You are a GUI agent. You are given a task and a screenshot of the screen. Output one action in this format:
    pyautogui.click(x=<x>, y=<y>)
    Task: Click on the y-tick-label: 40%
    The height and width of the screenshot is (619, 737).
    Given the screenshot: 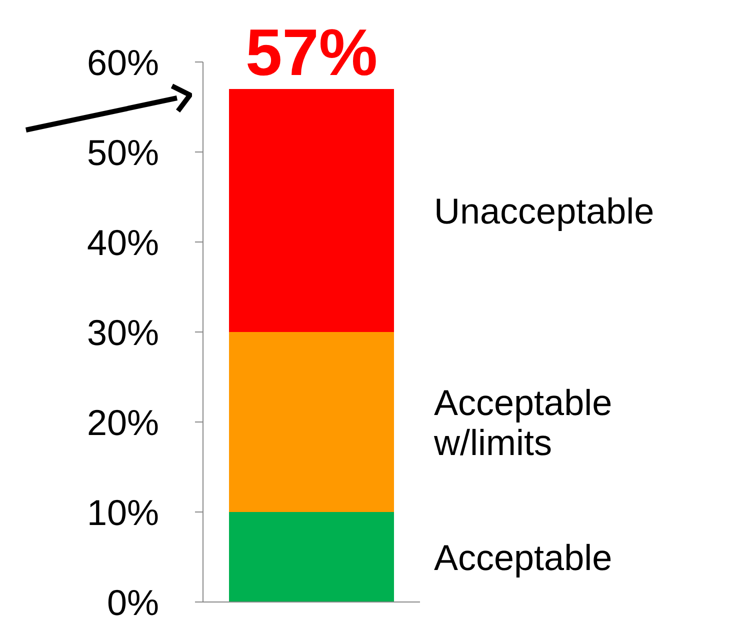 What is the action you would take?
    pyautogui.click(x=122, y=242)
    